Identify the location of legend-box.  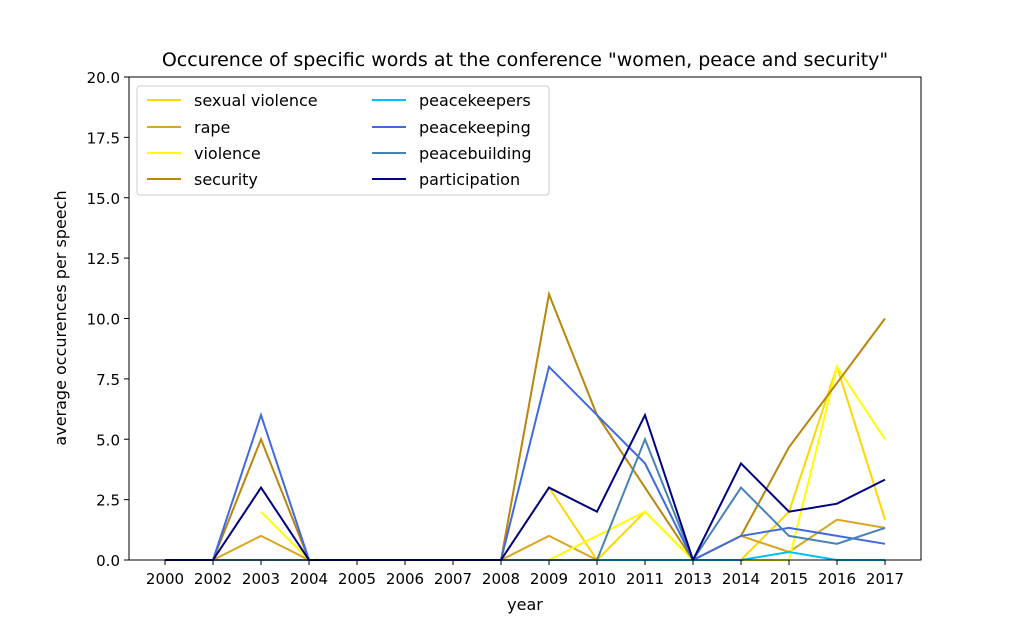
(343, 140).